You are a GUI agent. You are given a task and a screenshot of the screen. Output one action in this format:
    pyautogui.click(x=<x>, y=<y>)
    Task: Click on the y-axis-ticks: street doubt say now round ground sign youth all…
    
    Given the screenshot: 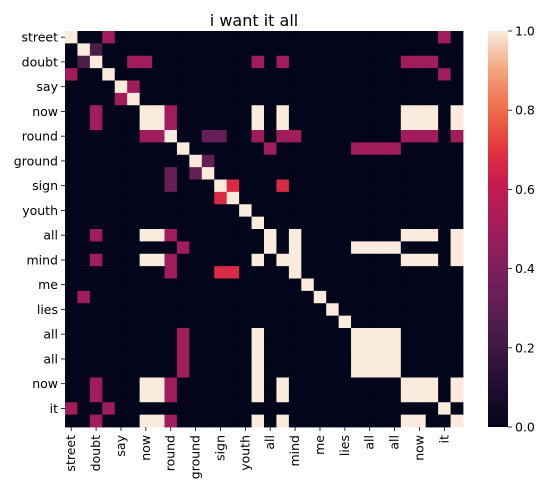 What is the action you would take?
    pyautogui.click(x=39, y=223)
    